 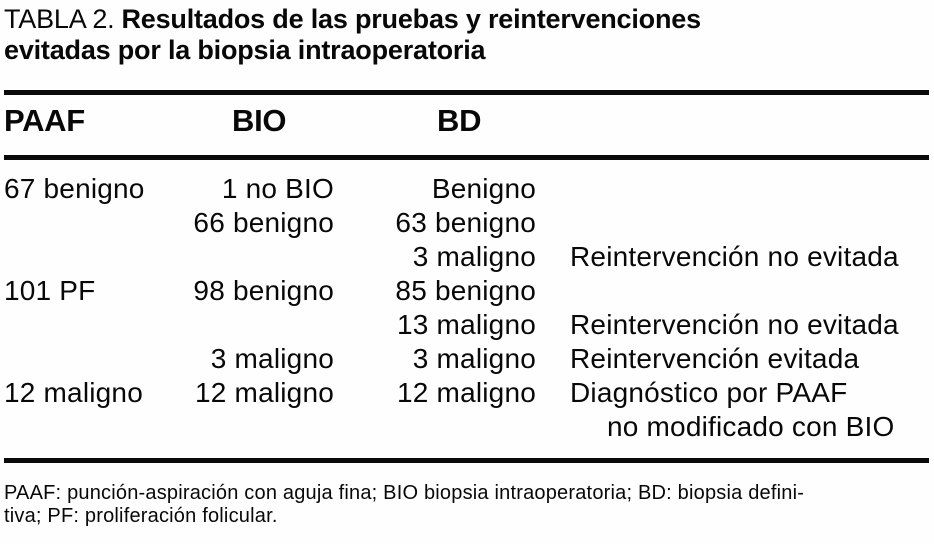 I want to click on divider-header, so click(x=466, y=157).